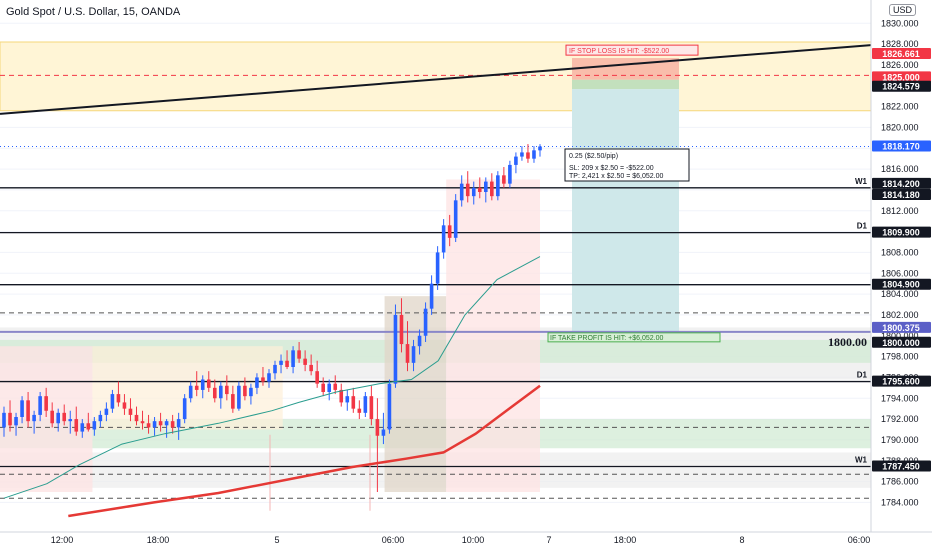 Image resolution: width=932 pixels, height=550 pixels. What do you see at coordinates (901, 146) in the screenshot?
I see `price-badge: 1818.170` at bounding box center [901, 146].